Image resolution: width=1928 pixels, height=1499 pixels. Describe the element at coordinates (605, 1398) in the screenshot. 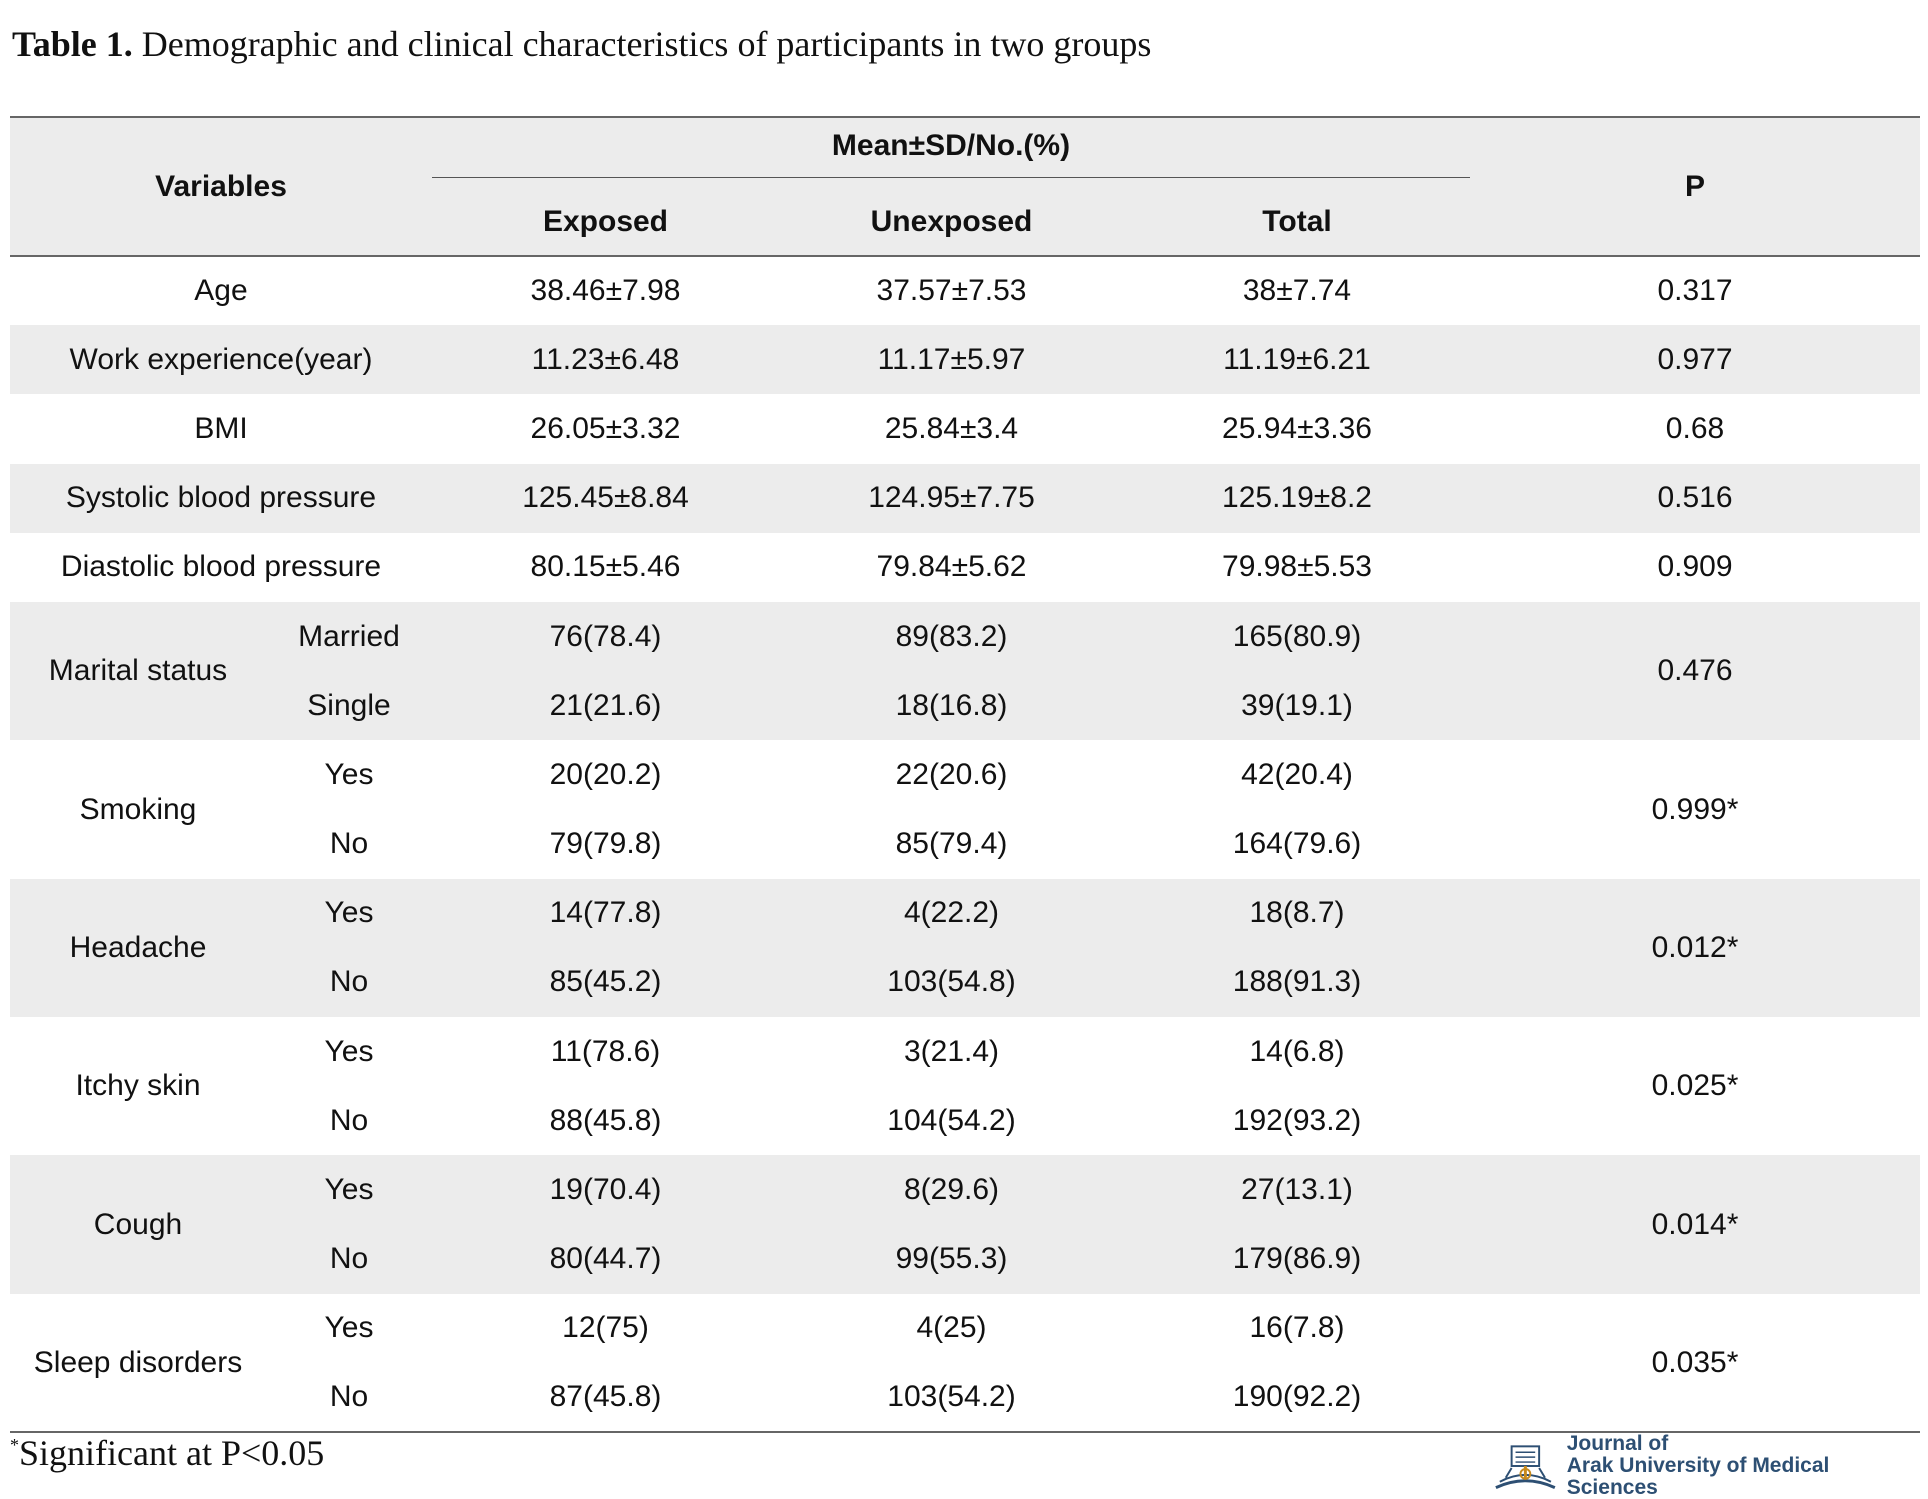

I see `cell-exposed: 87(45.8)` at that location.